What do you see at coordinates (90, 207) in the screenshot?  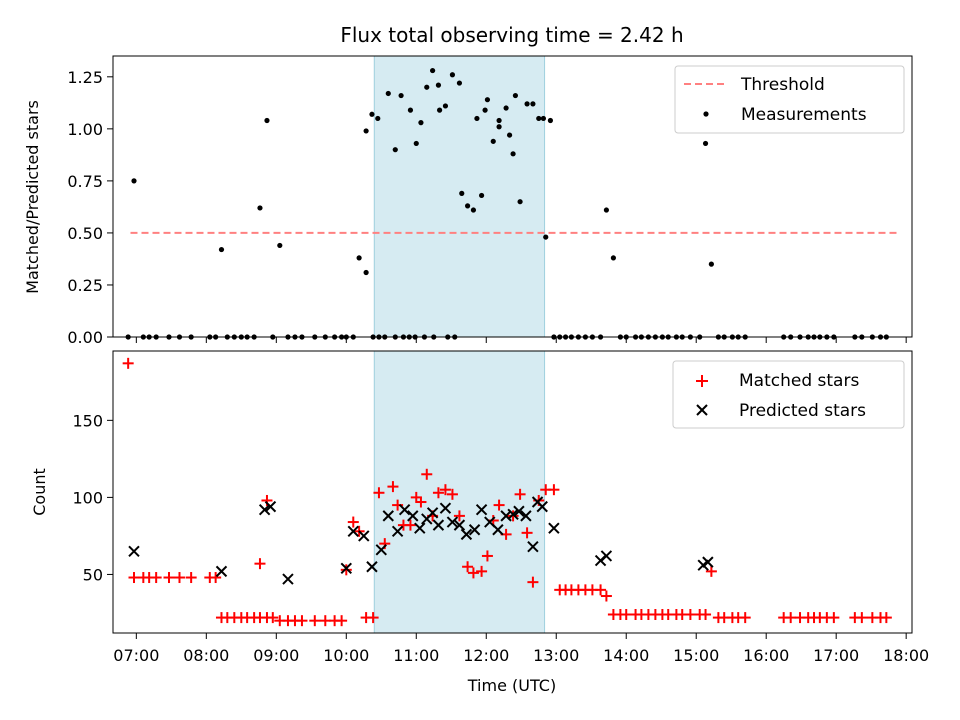 I see `top-y-ticks: 0.00 0.25 0.50 0.75 1.00 1.25` at bounding box center [90, 207].